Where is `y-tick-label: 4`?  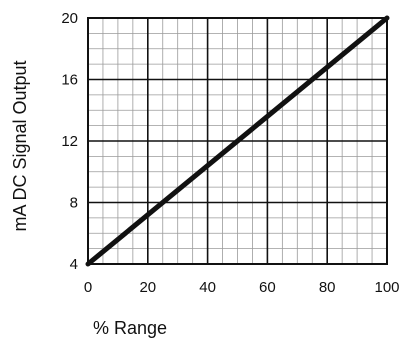 y-tick-label: 4 is located at coordinates (74, 264).